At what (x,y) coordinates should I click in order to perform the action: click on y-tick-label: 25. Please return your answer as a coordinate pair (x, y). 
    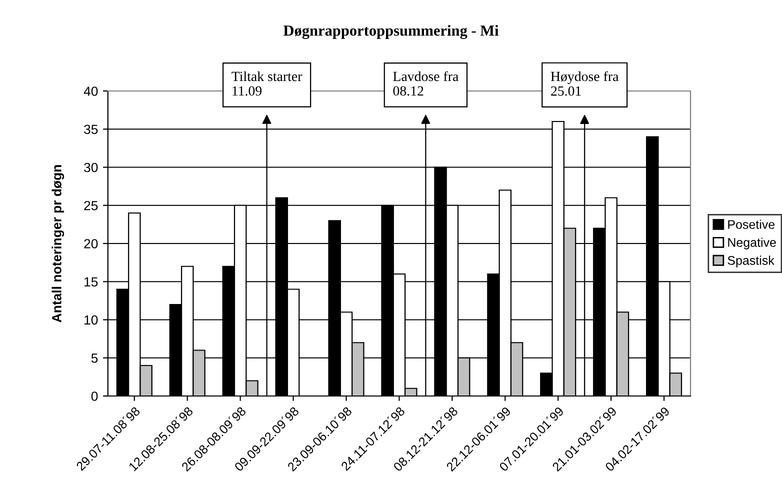
    Looking at the image, I should click on (91, 205).